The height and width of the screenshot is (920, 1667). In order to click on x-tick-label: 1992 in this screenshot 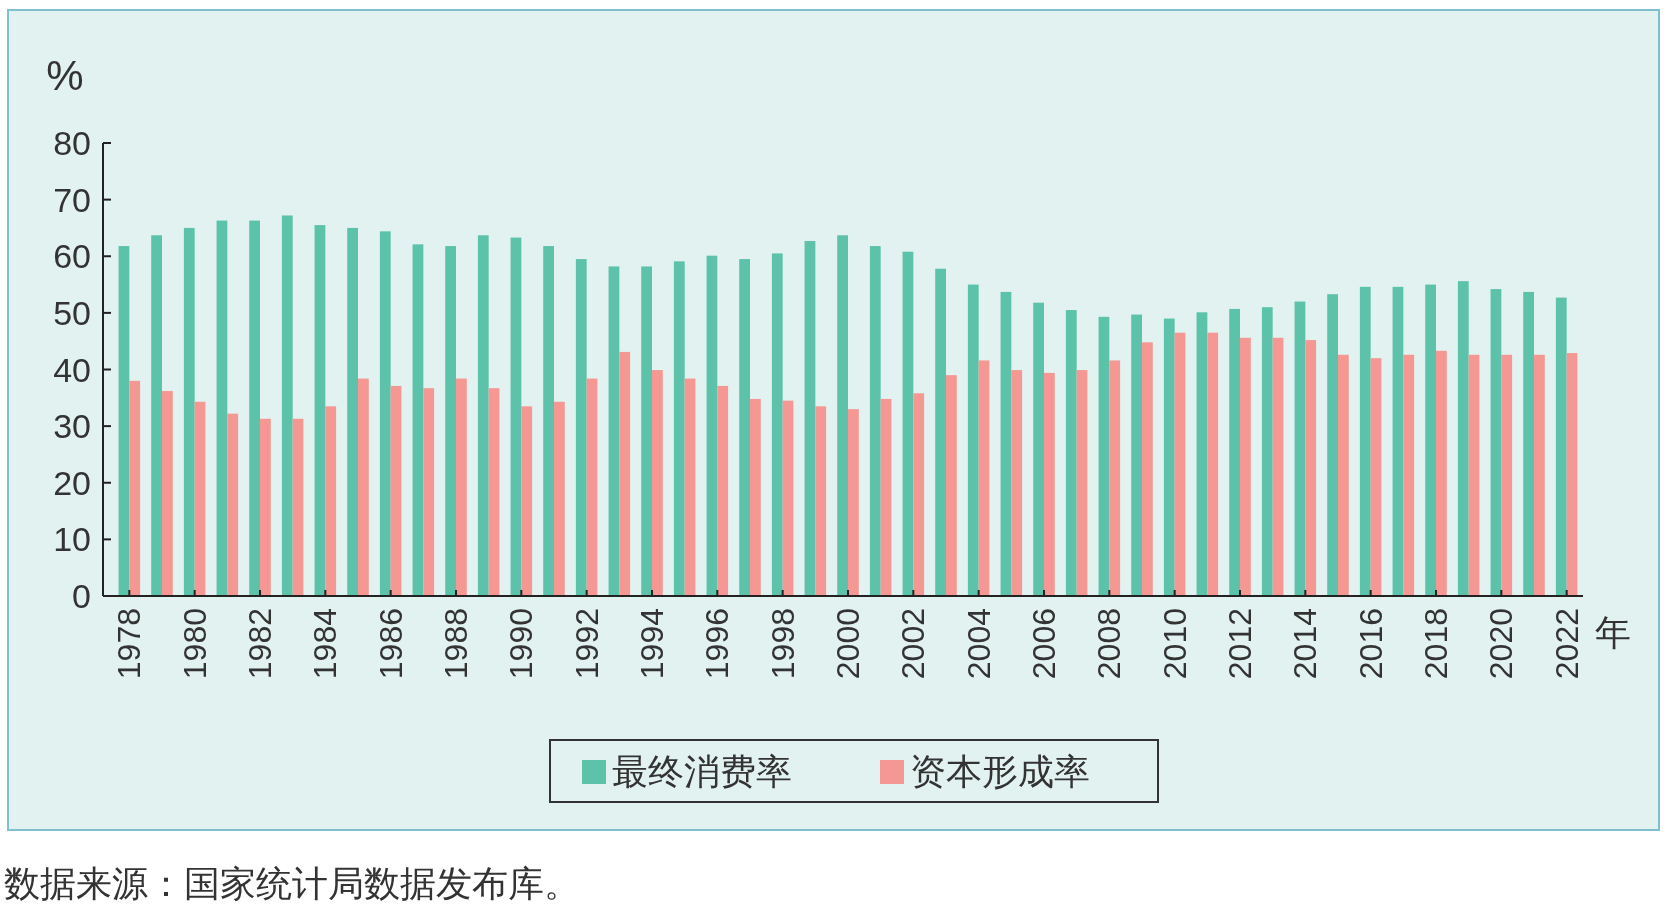, I will do `click(586, 644)`.